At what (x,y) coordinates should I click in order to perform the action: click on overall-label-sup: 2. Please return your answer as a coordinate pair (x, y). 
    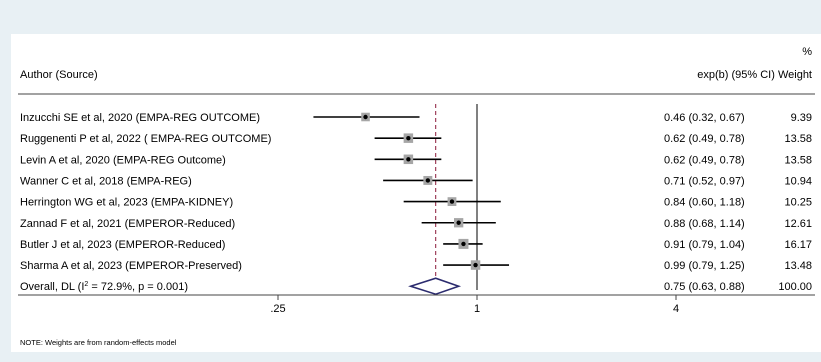
    Looking at the image, I should click on (86, 284).